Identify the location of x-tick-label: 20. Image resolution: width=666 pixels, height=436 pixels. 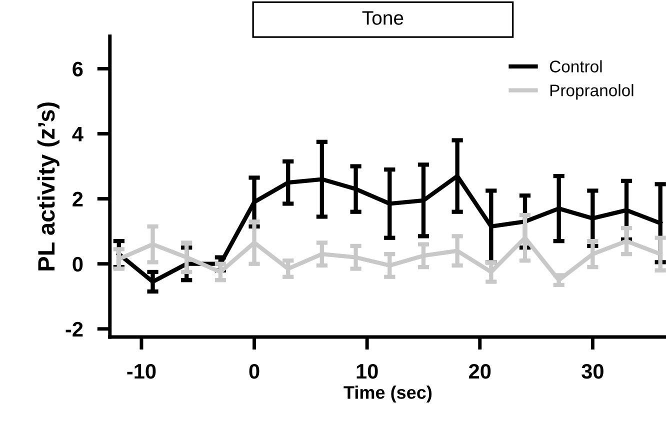
(480, 371).